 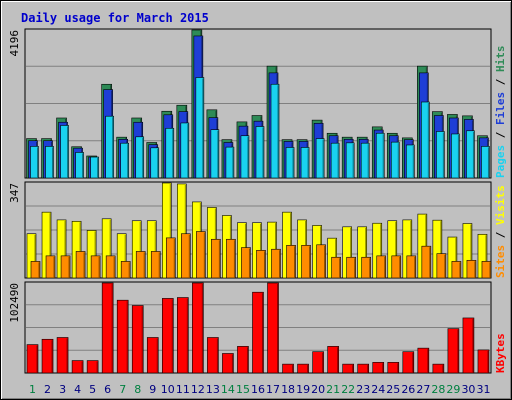 I want to click on traffic-legend-files: Files, so click(x=500, y=108).